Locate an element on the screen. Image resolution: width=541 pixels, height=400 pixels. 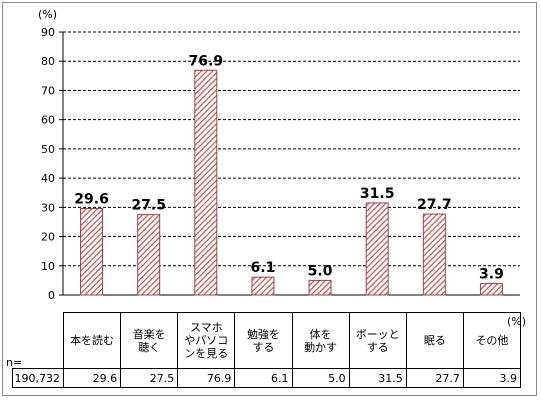
y-tick-label: 20 is located at coordinates (48, 237).